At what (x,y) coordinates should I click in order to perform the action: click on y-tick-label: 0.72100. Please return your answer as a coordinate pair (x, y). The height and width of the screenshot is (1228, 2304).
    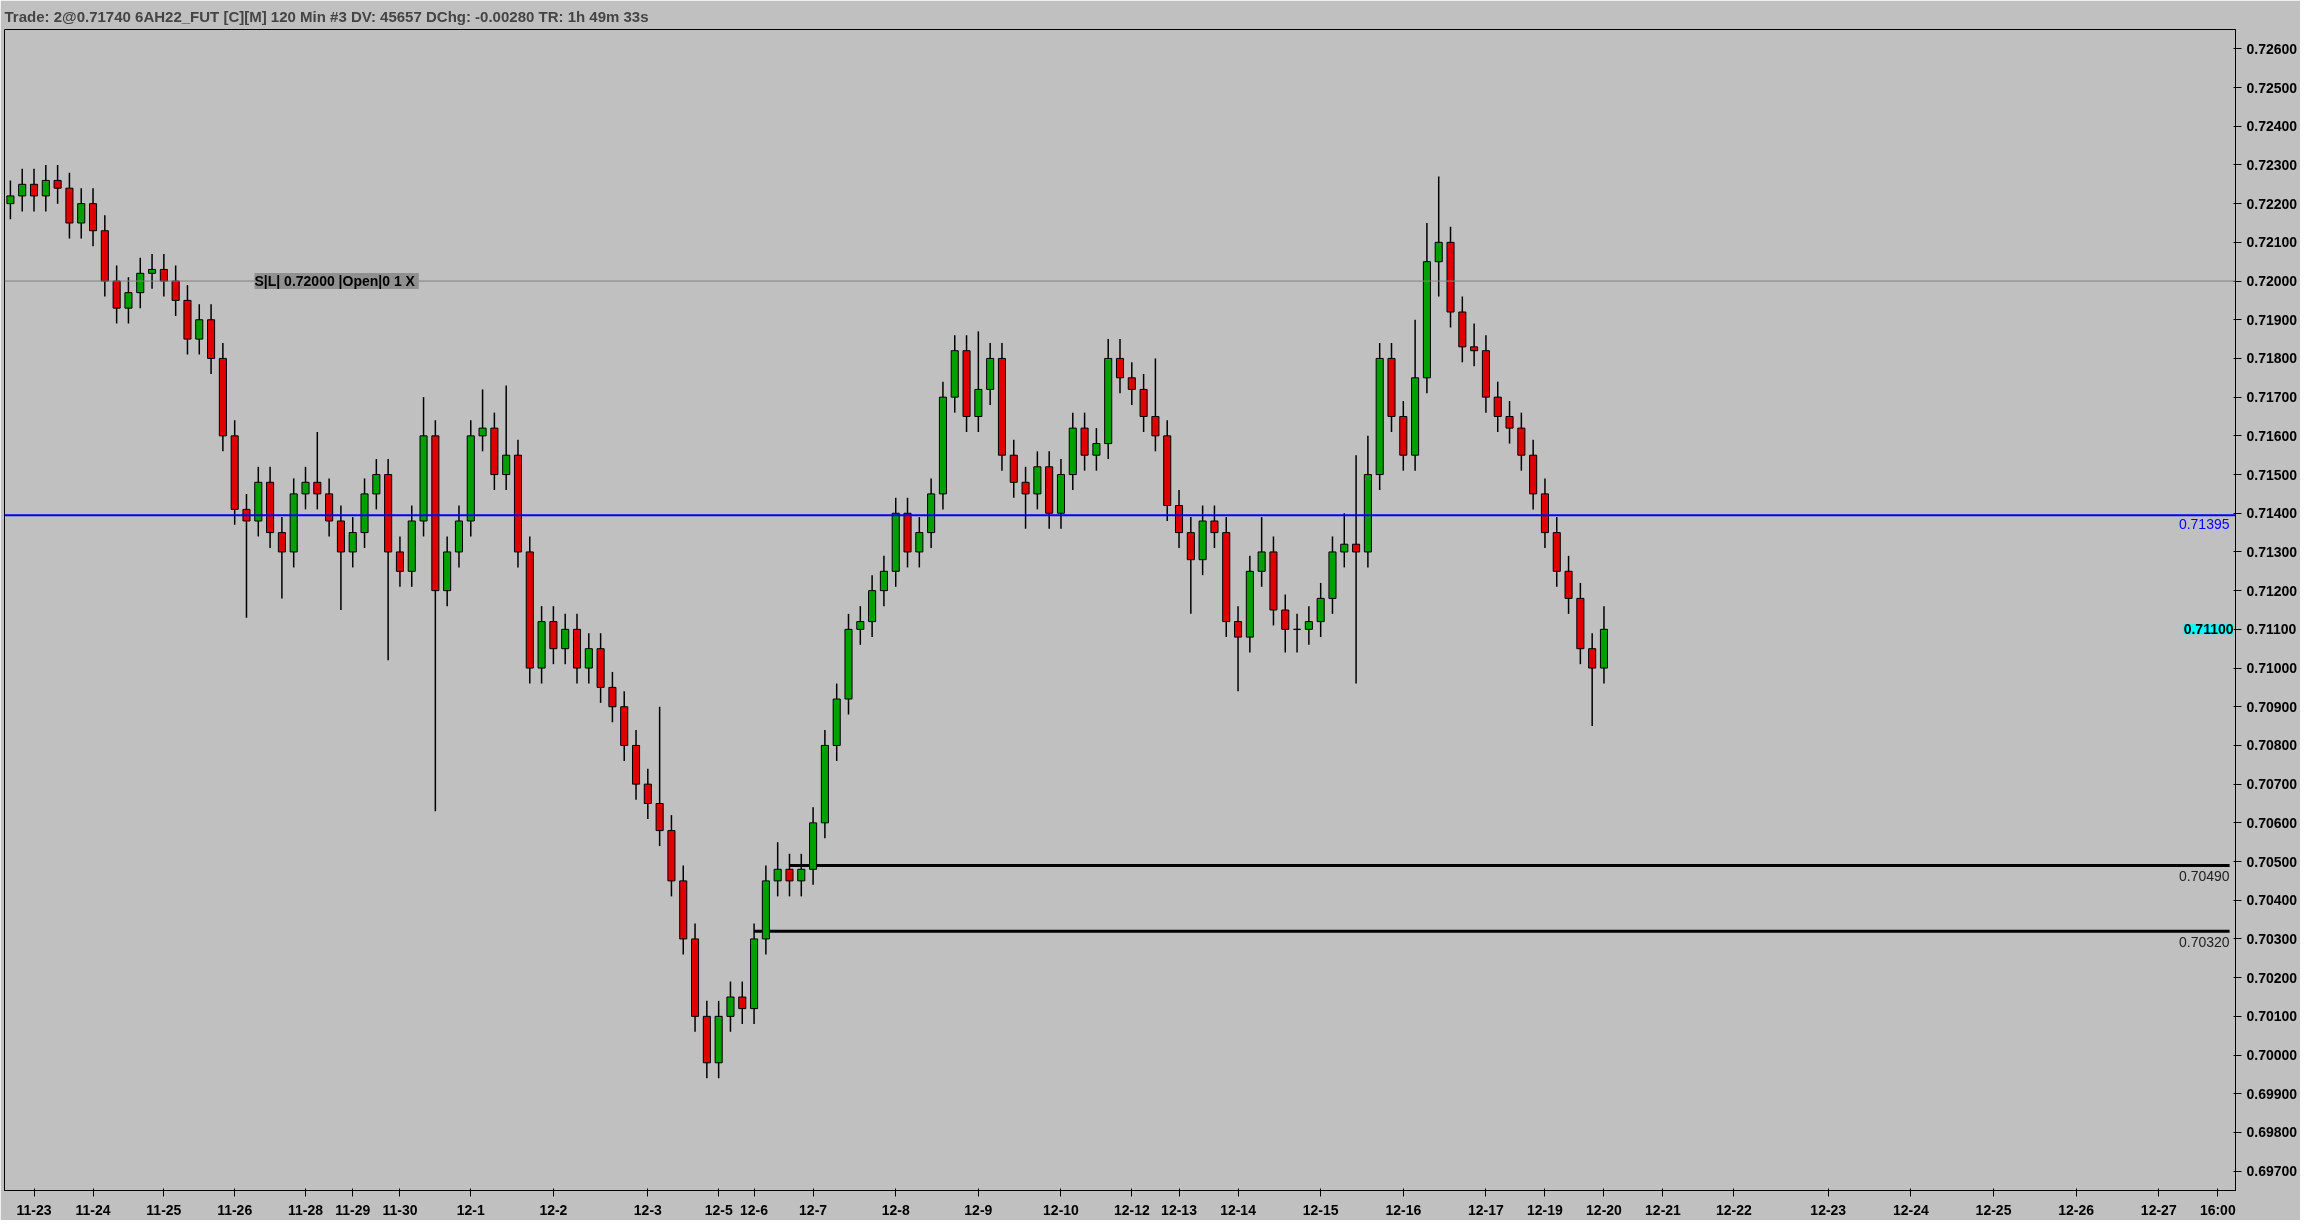
    Looking at the image, I should click on (2272, 242).